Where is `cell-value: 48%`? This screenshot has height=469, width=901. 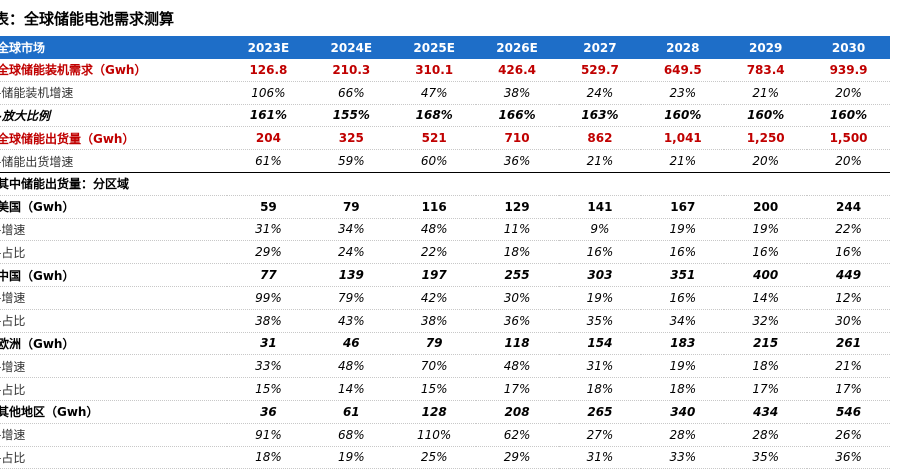 cell-value: 48% is located at coordinates (434, 230).